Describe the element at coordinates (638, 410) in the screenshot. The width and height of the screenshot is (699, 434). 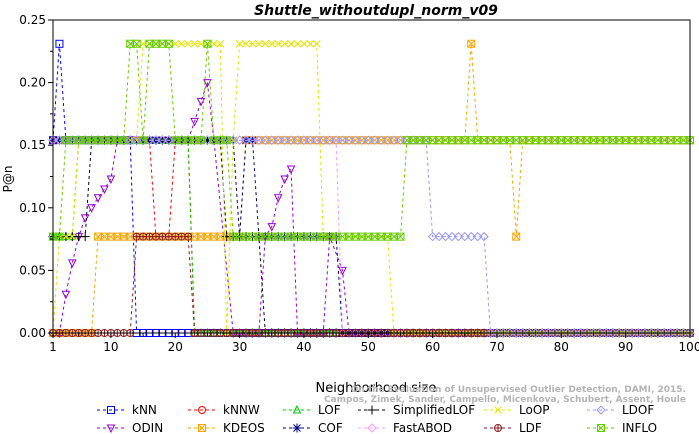
I see `legend-label: LDOF` at that location.